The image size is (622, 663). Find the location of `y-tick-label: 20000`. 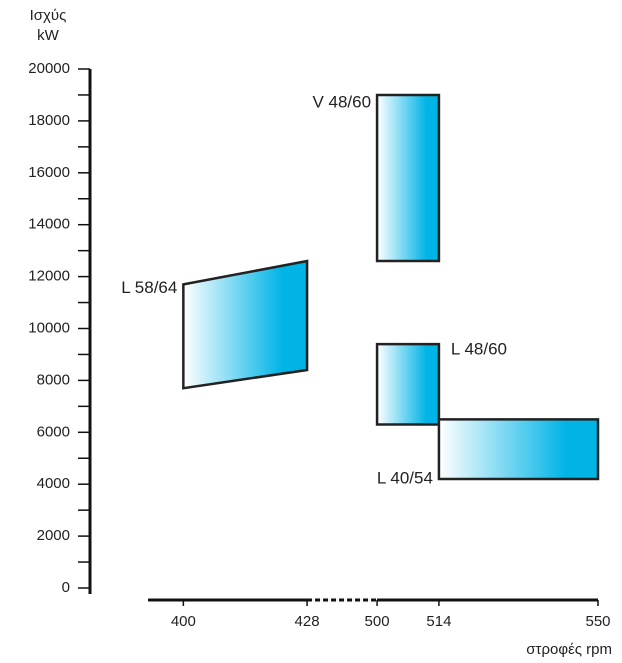

y-tick-label: 20000 is located at coordinates (49, 68).